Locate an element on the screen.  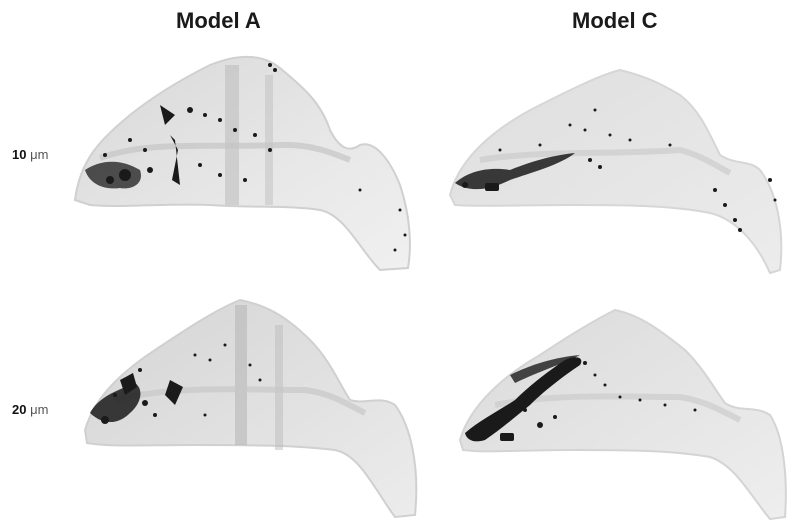
row-label-20um: 20 μm is located at coordinates (30, 409).